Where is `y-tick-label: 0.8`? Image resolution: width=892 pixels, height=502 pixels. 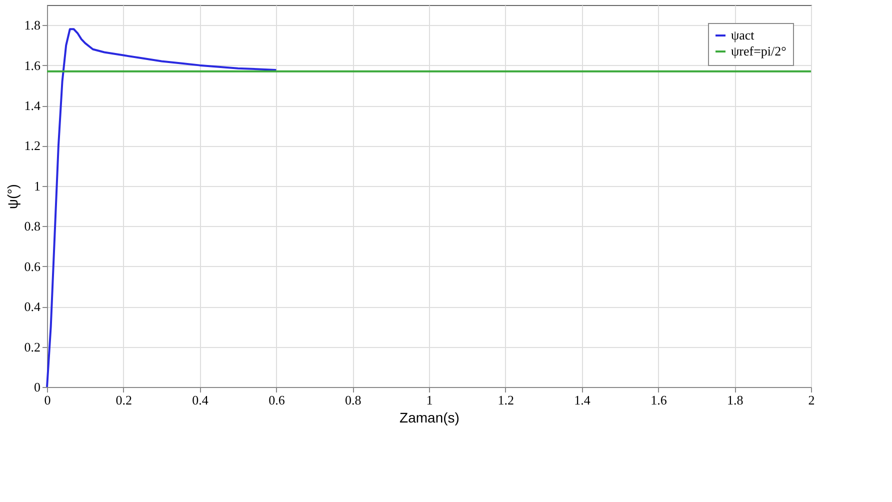 y-tick-label: 0.8 is located at coordinates (32, 226).